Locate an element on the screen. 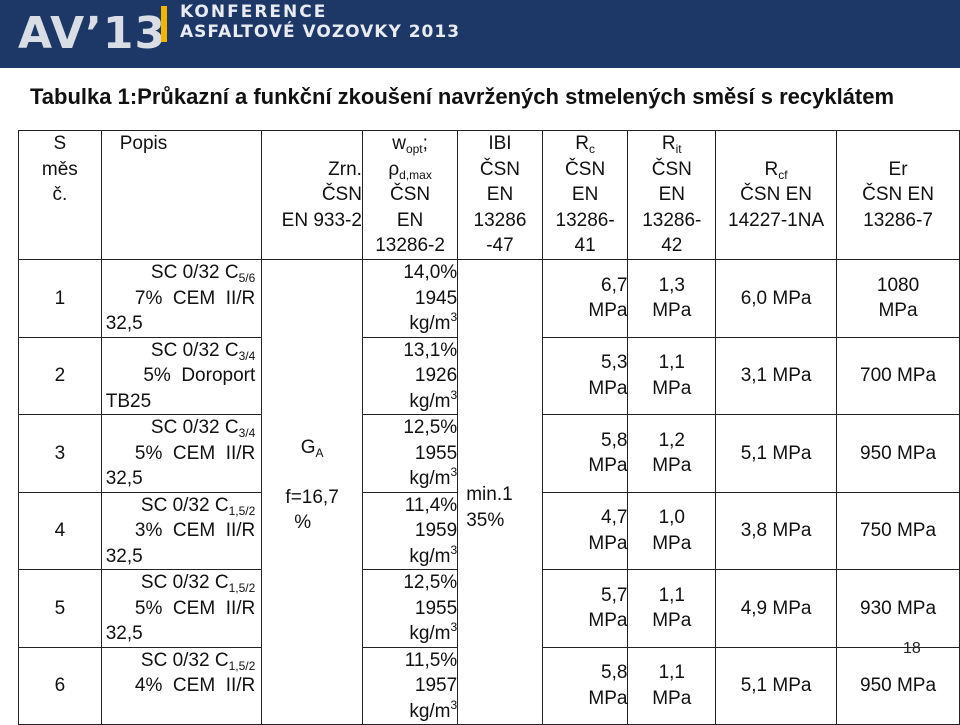 This screenshot has width=960, height=725. col-header-rit: Rit ČSN EN 13286- 42 is located at coordinates (672, 195).